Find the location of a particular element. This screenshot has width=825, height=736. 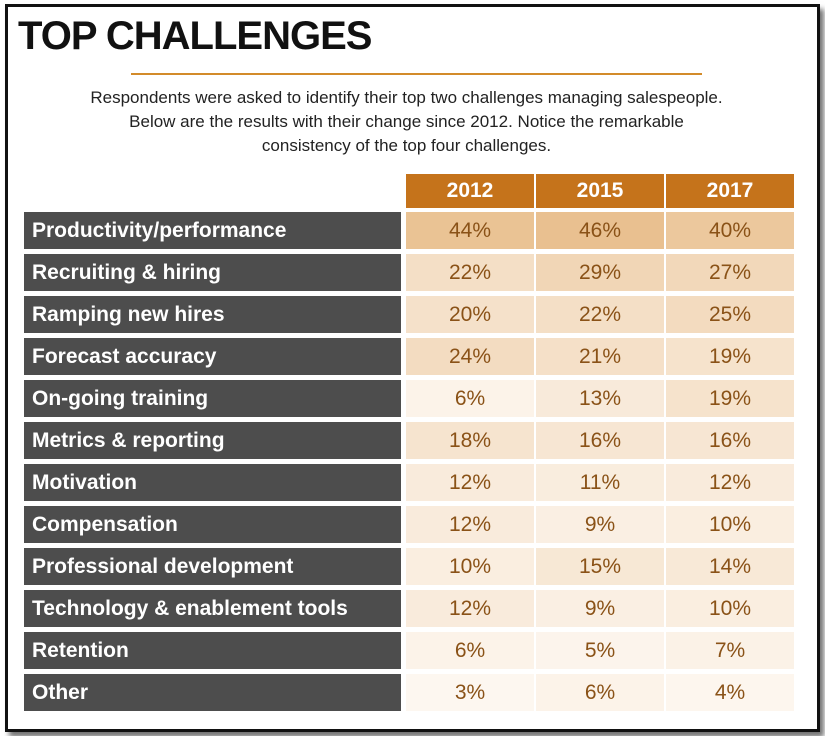

value-cell: 15% is located at coordinates (600, 566).